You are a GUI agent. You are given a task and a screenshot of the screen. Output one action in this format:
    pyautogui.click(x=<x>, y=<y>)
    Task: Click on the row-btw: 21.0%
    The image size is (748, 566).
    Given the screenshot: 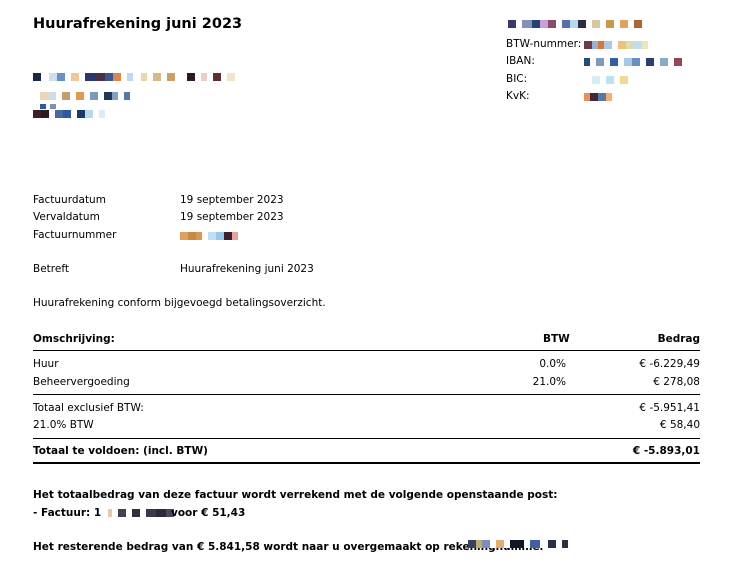 What is the action you would take?
    pyautogui.click(x=549, y=382)
    